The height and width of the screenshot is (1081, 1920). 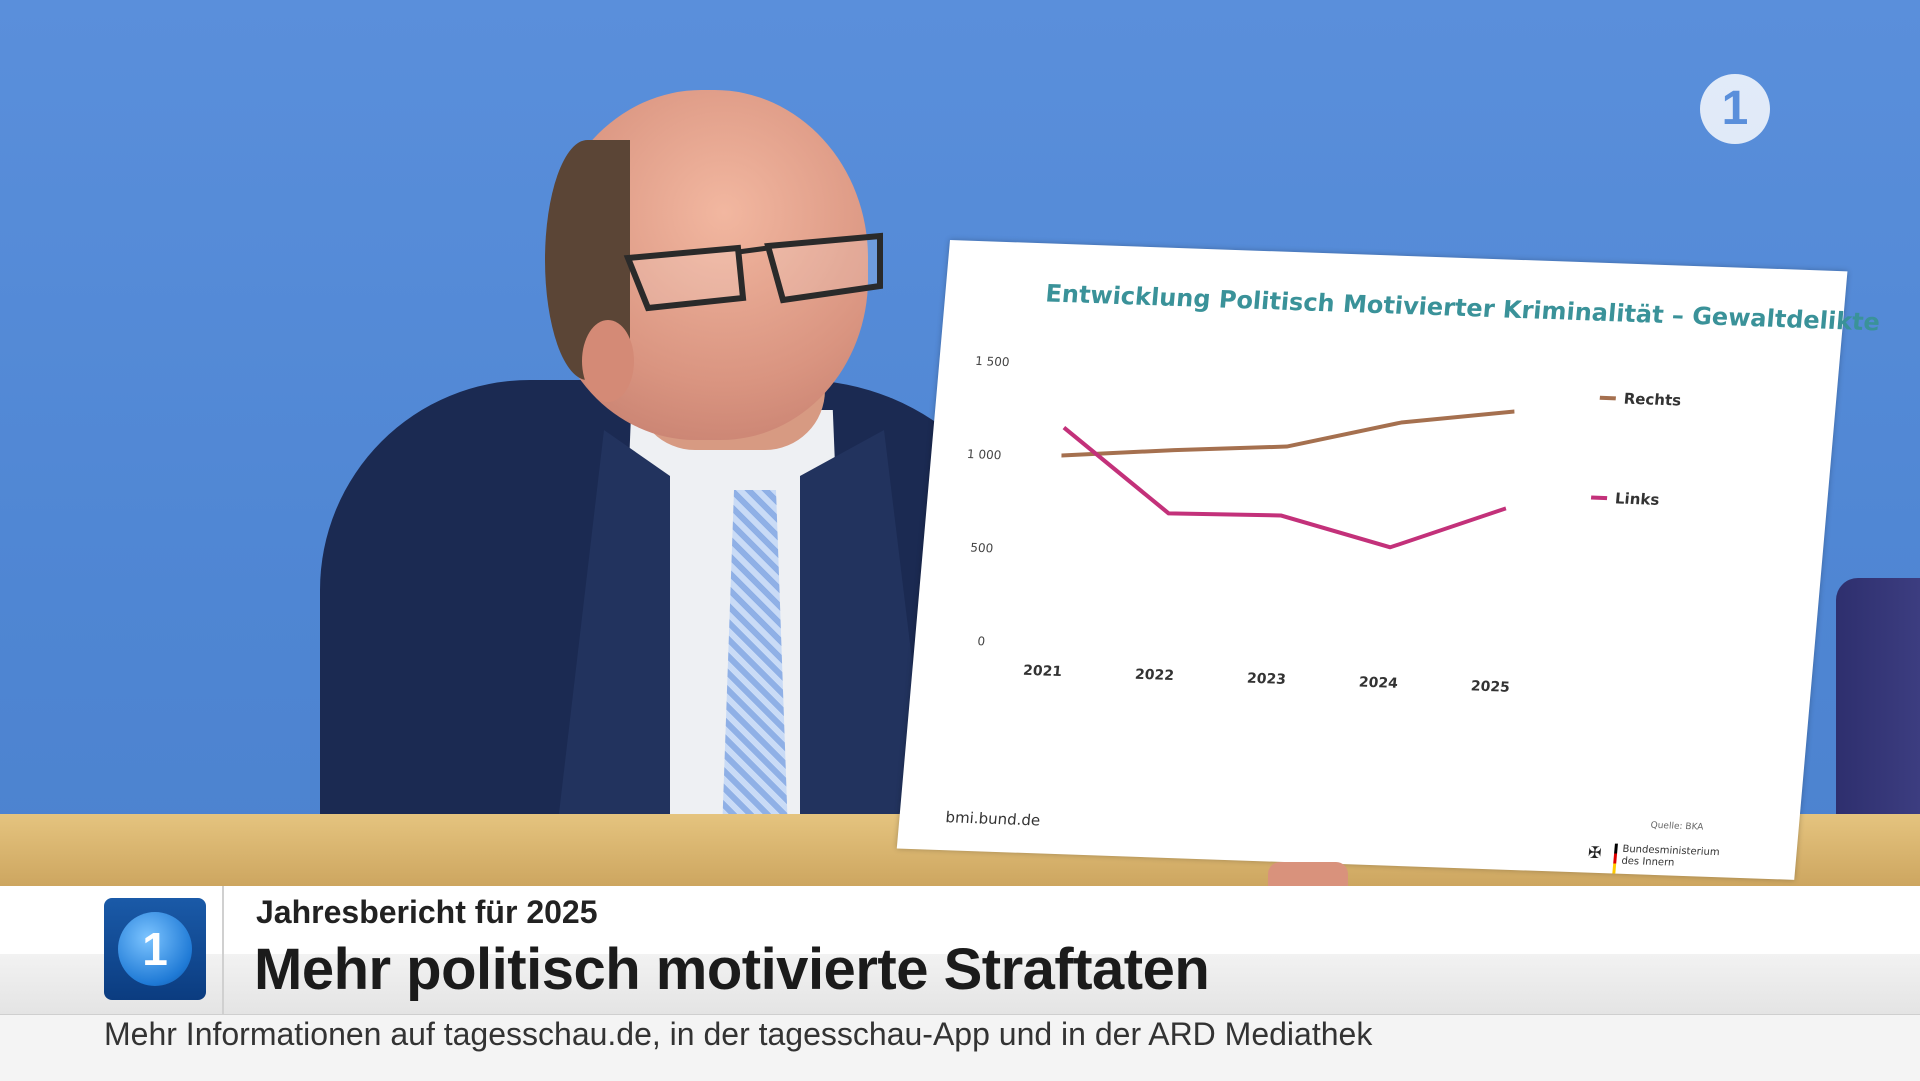 What do you see at coordinates (1490, 686) in the screenshot?
I see `x-tick-label: 2025` at bounding box center [1490, 686].